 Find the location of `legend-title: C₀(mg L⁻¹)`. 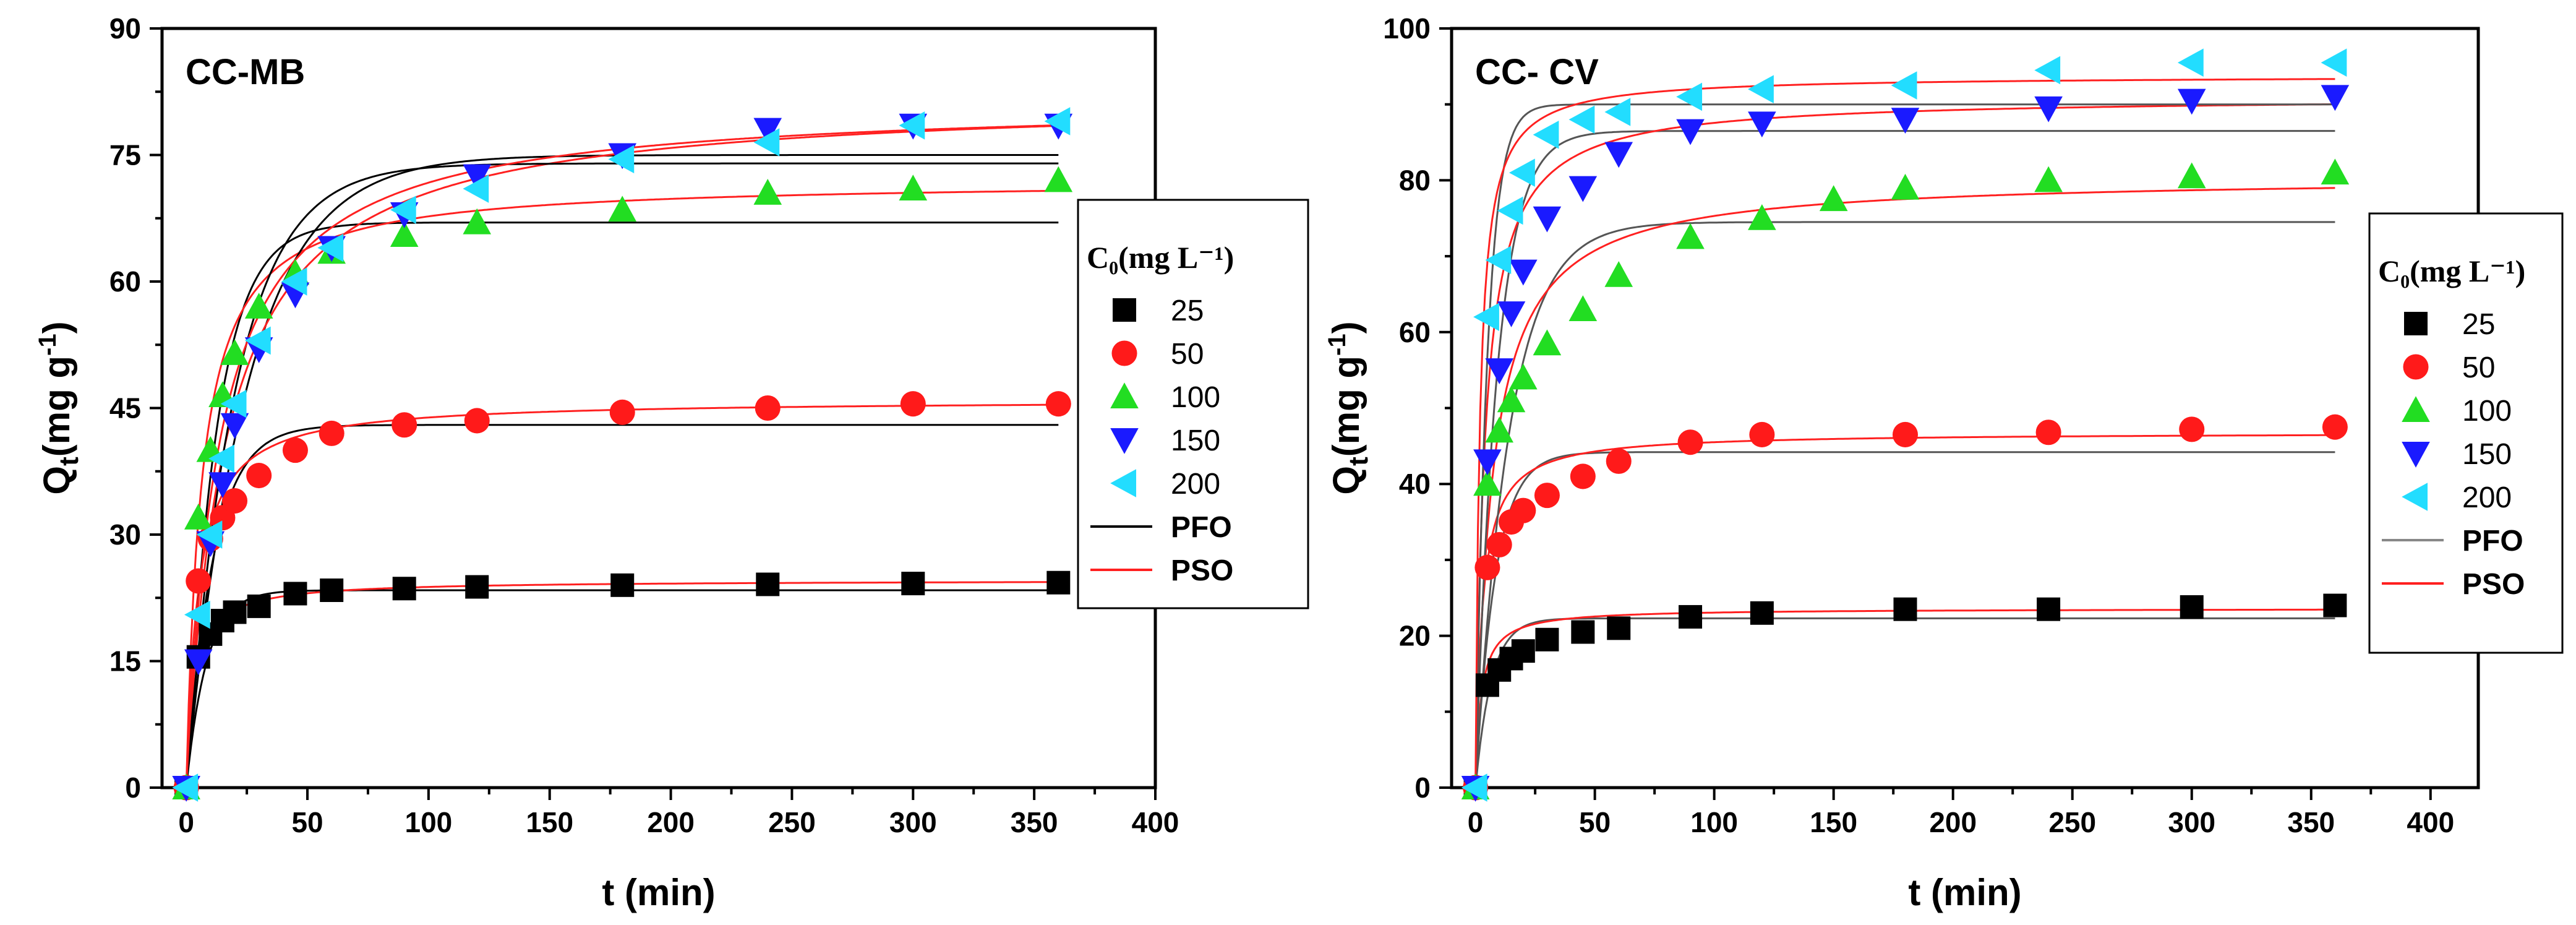

legend-title: C₀(mg L⁻¹) is located at coordinates (2451, 271).